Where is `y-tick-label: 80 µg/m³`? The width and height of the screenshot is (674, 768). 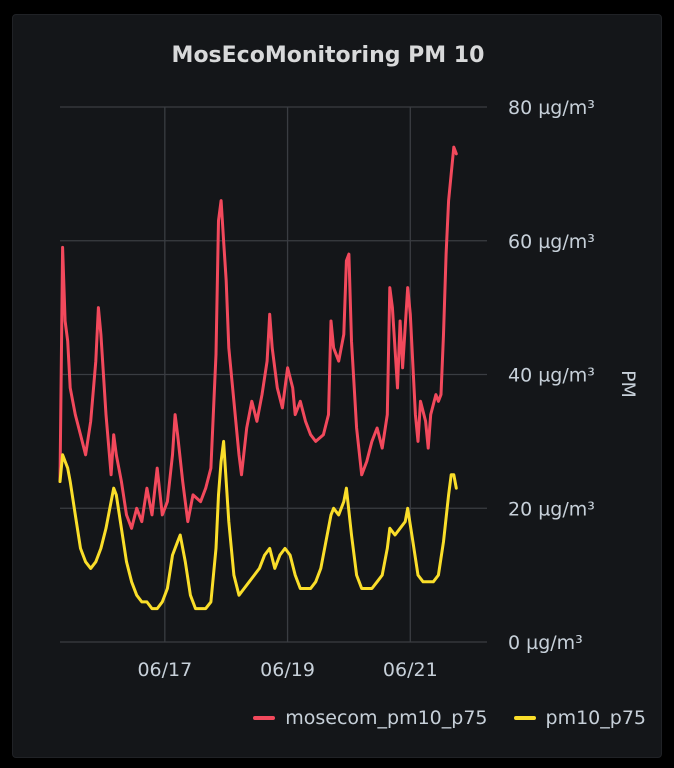
y-tick-label: 80 µg/m³ is located at coordinates (551, 108).